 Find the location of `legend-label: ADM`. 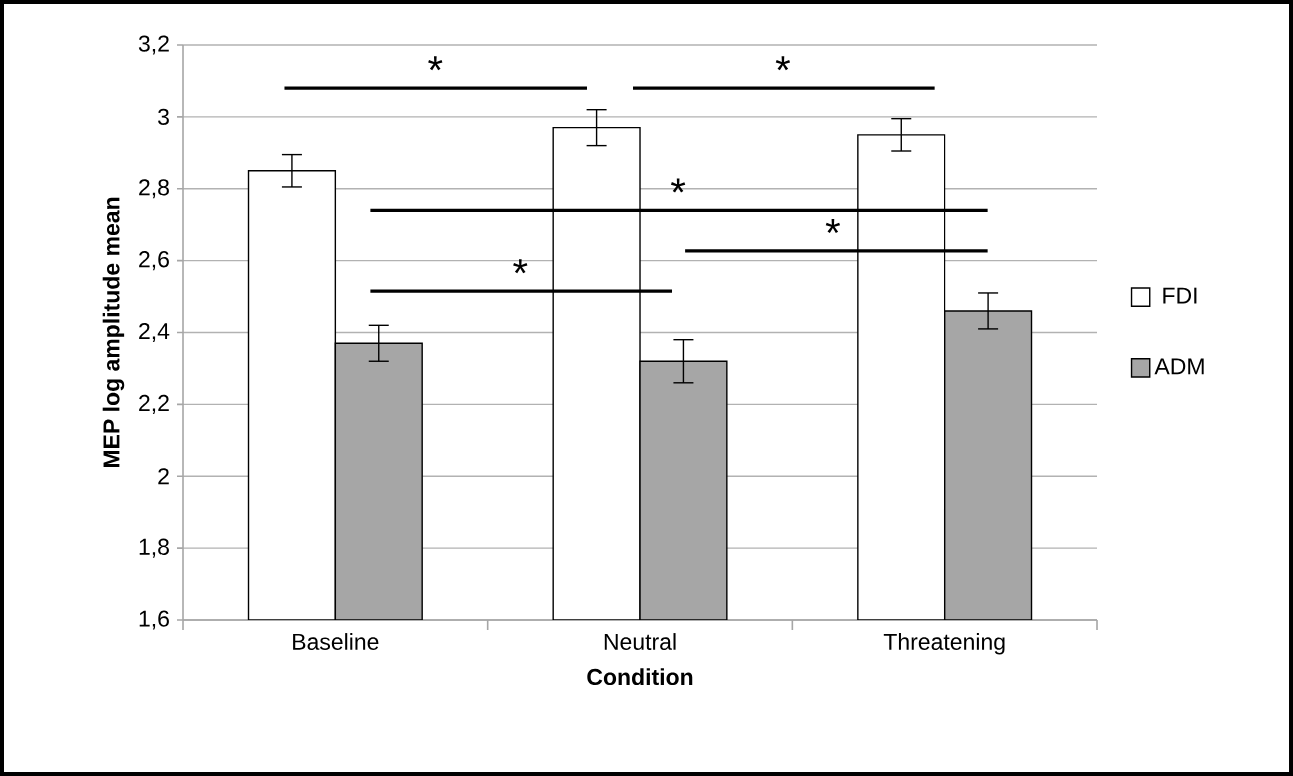

legend-label: ADM is located at coordinates (1179, 366).